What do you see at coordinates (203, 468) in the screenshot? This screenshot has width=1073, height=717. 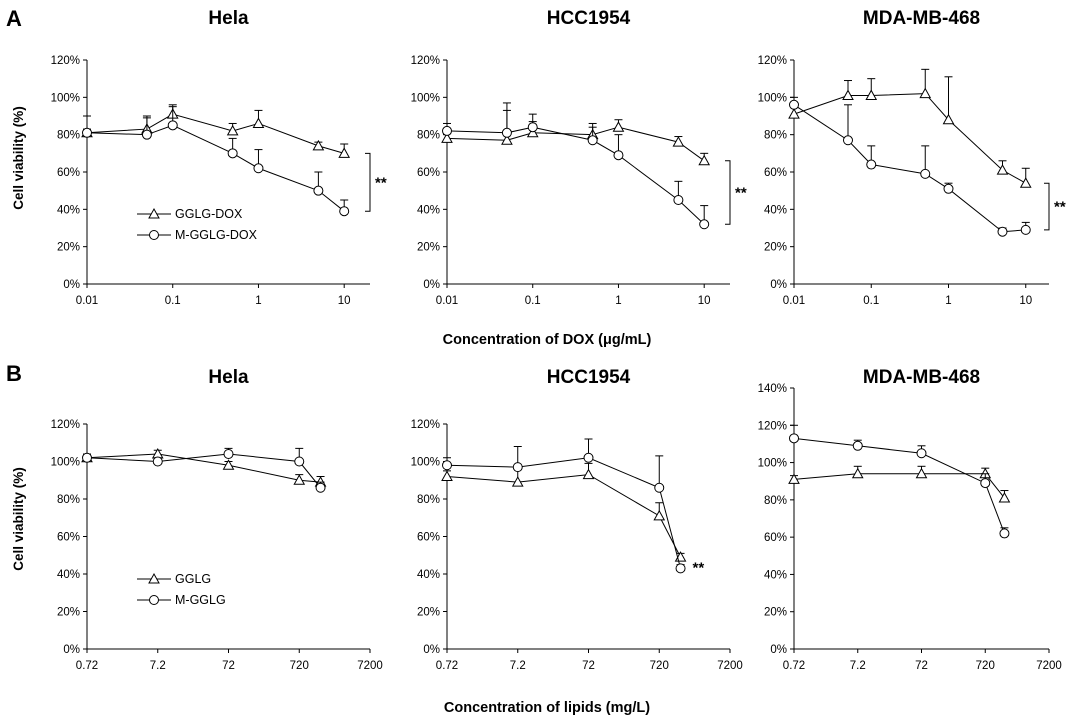 I see `chart-b-hela-gglg-line` at bounding box center [203, 468].